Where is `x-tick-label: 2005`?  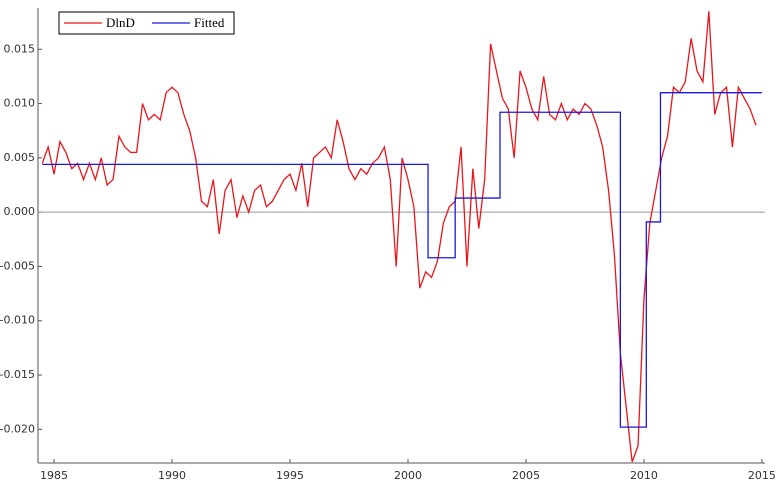
x-tick-label: 2005 is located at coordinates (526, 475).